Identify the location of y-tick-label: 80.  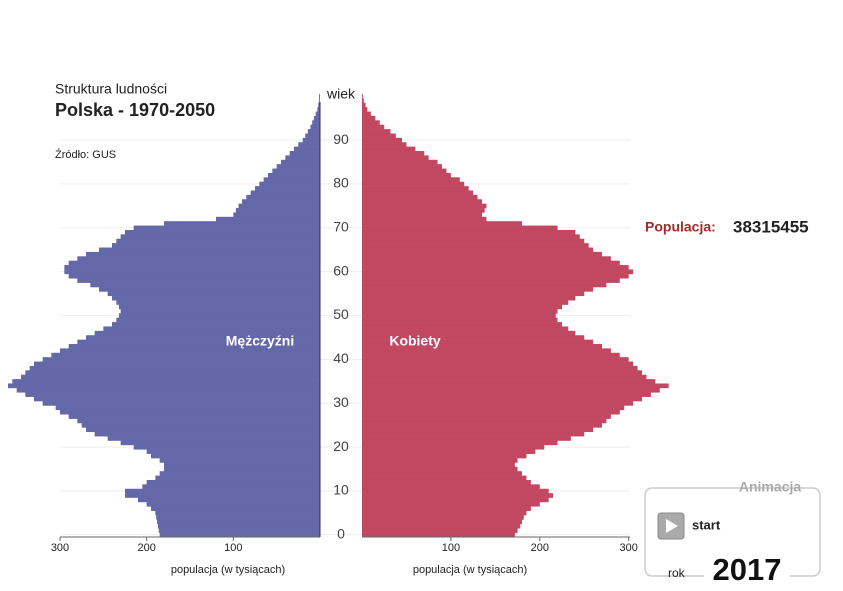
(341, 183).